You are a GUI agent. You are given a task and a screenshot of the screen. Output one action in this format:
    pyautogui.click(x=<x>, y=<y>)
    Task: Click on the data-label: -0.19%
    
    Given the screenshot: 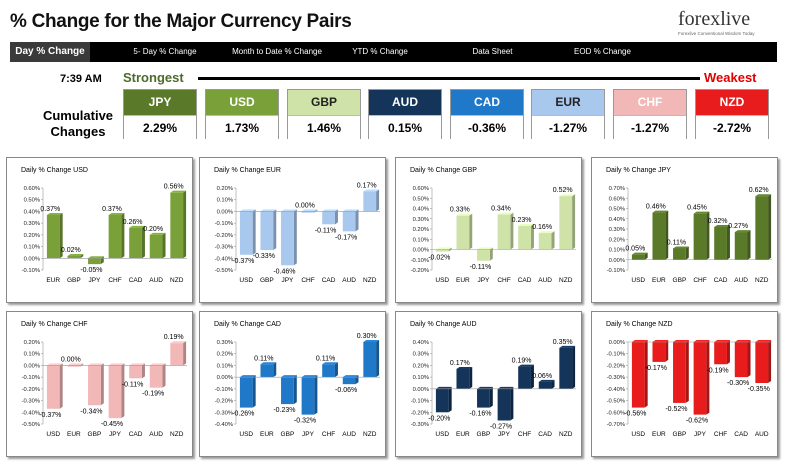 What is the action you would take?
    pyautogui.click(x=717, y=370)
    